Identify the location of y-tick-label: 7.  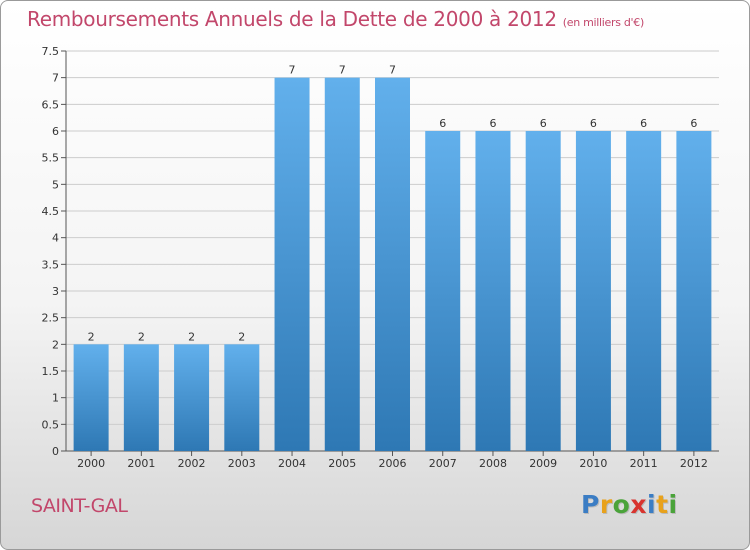
(55, 78).